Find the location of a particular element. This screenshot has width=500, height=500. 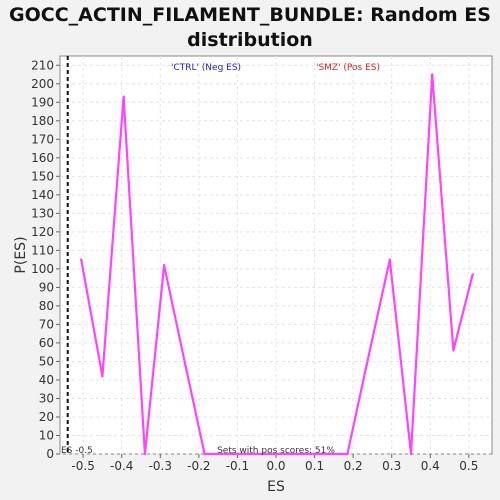

marker-layer: ES -0.5 is located at coordinates (77, 256).